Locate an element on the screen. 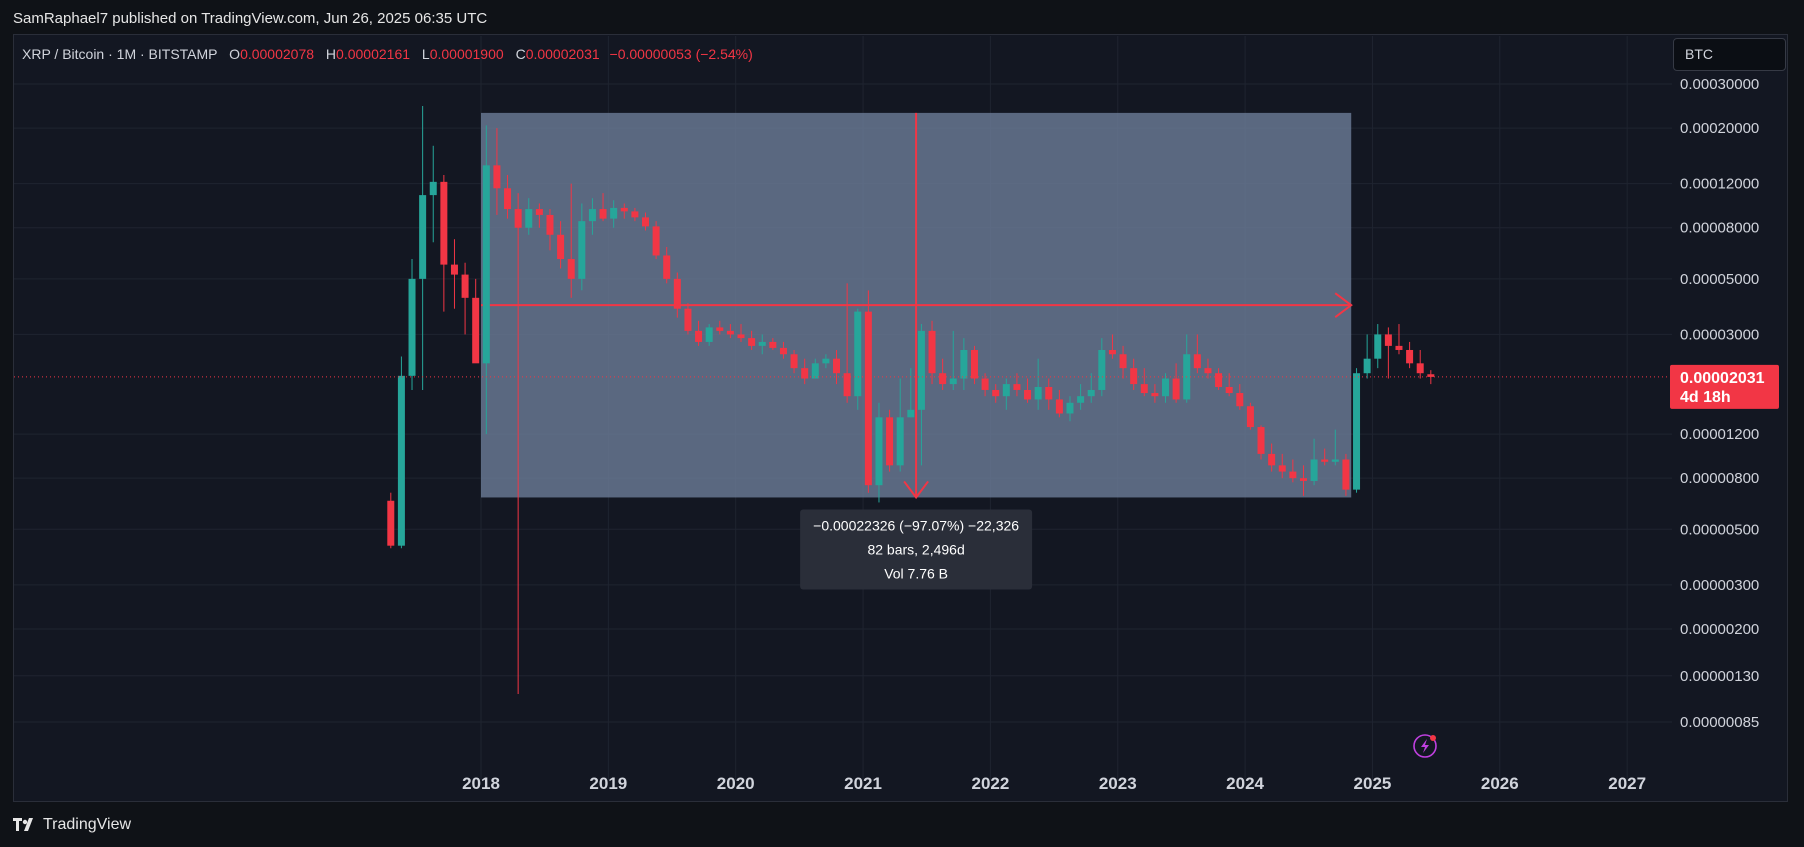  measure-info-line: Vol 7.76 B is located at coordinates (916, 573).